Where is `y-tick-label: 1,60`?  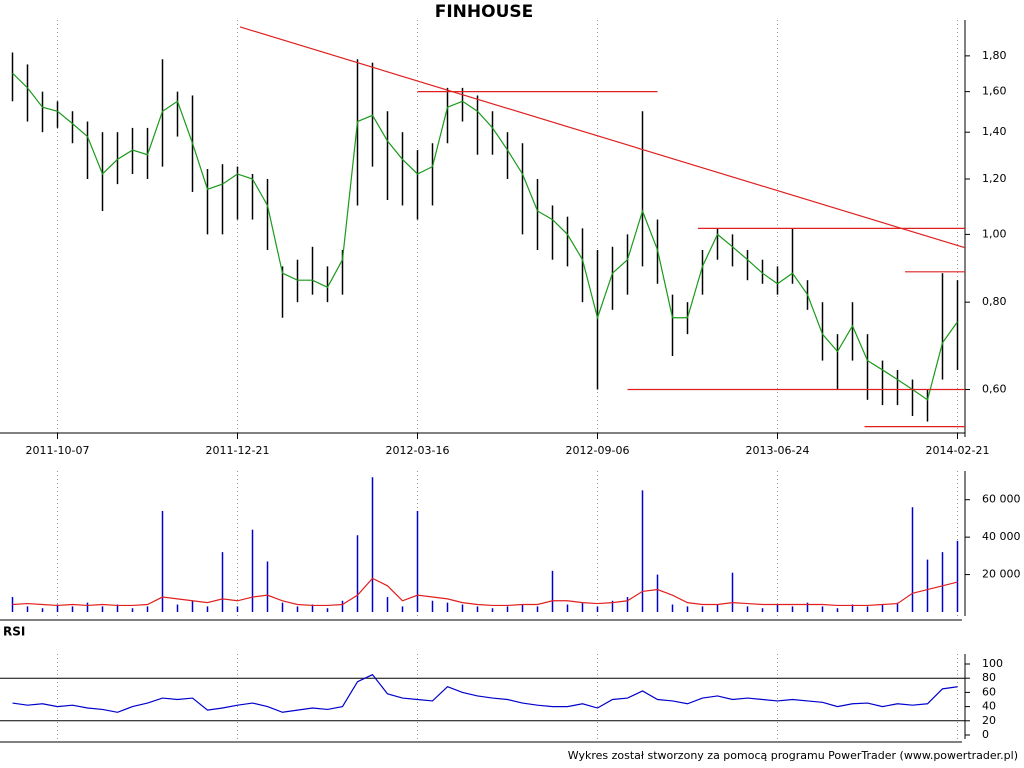 y-tick-label: 1,60 is located at coordinates (994, 91).